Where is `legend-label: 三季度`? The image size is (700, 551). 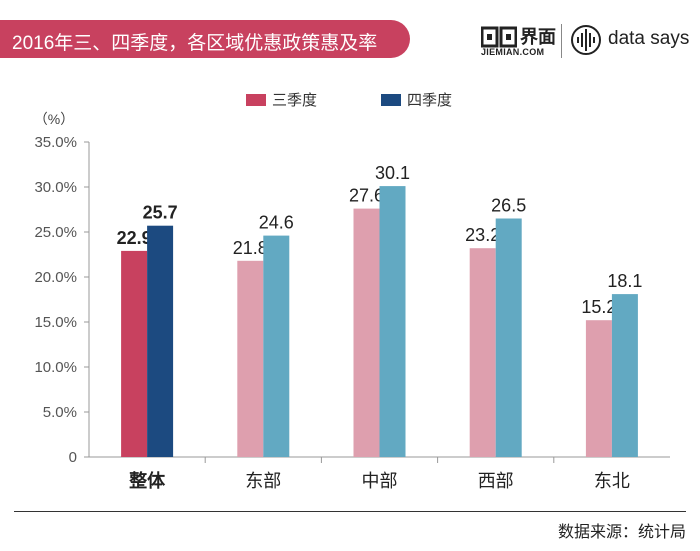 legend-label: 三季度 is located at coordinates (294, 100).